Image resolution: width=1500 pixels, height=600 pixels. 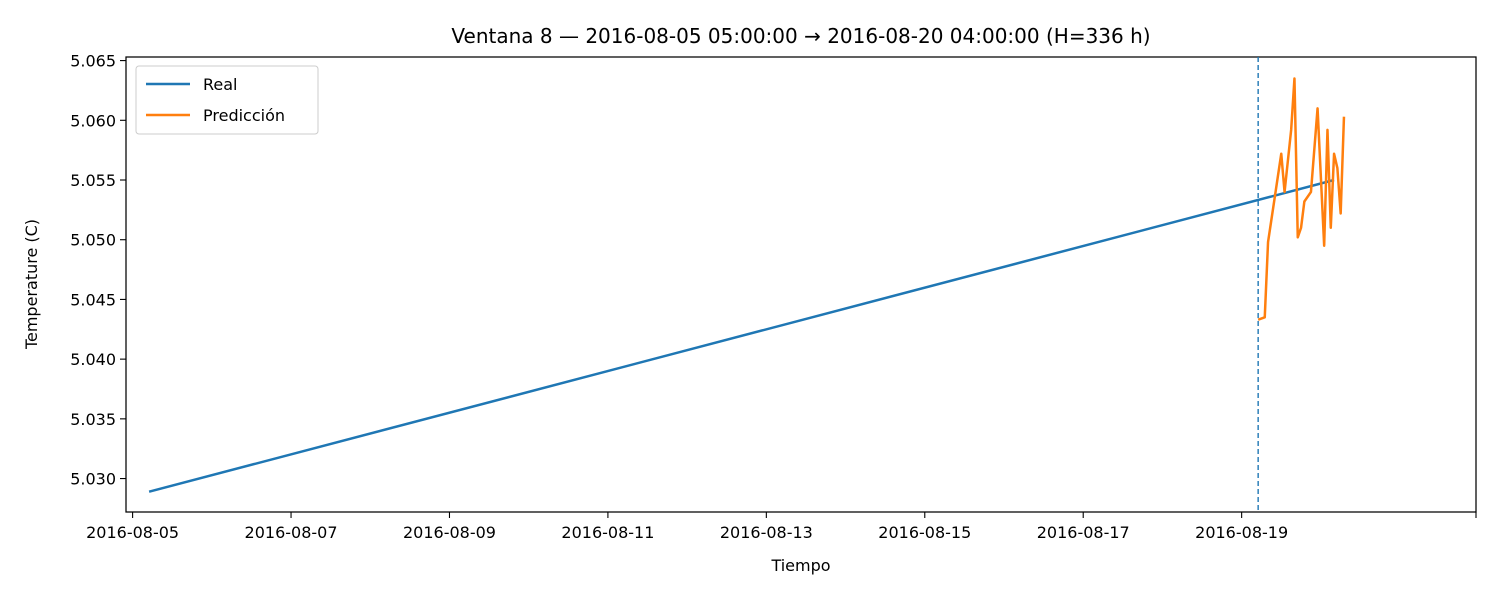 I want to click on series-line-prediccion, so click(x=1301, y=199).